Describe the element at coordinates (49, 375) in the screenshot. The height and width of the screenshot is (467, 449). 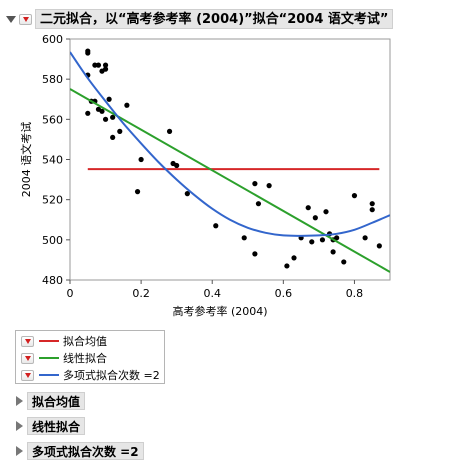
I see `legend-swatch-polynomial` at that location.